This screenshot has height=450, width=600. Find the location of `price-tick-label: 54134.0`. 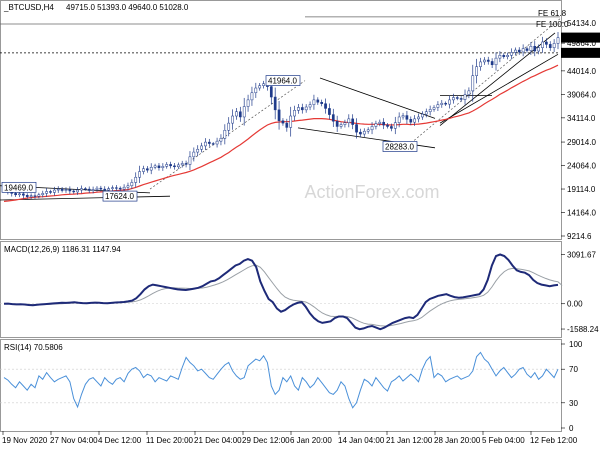

price-tick-label: 54134.0 is located at coordinates (581, 23).